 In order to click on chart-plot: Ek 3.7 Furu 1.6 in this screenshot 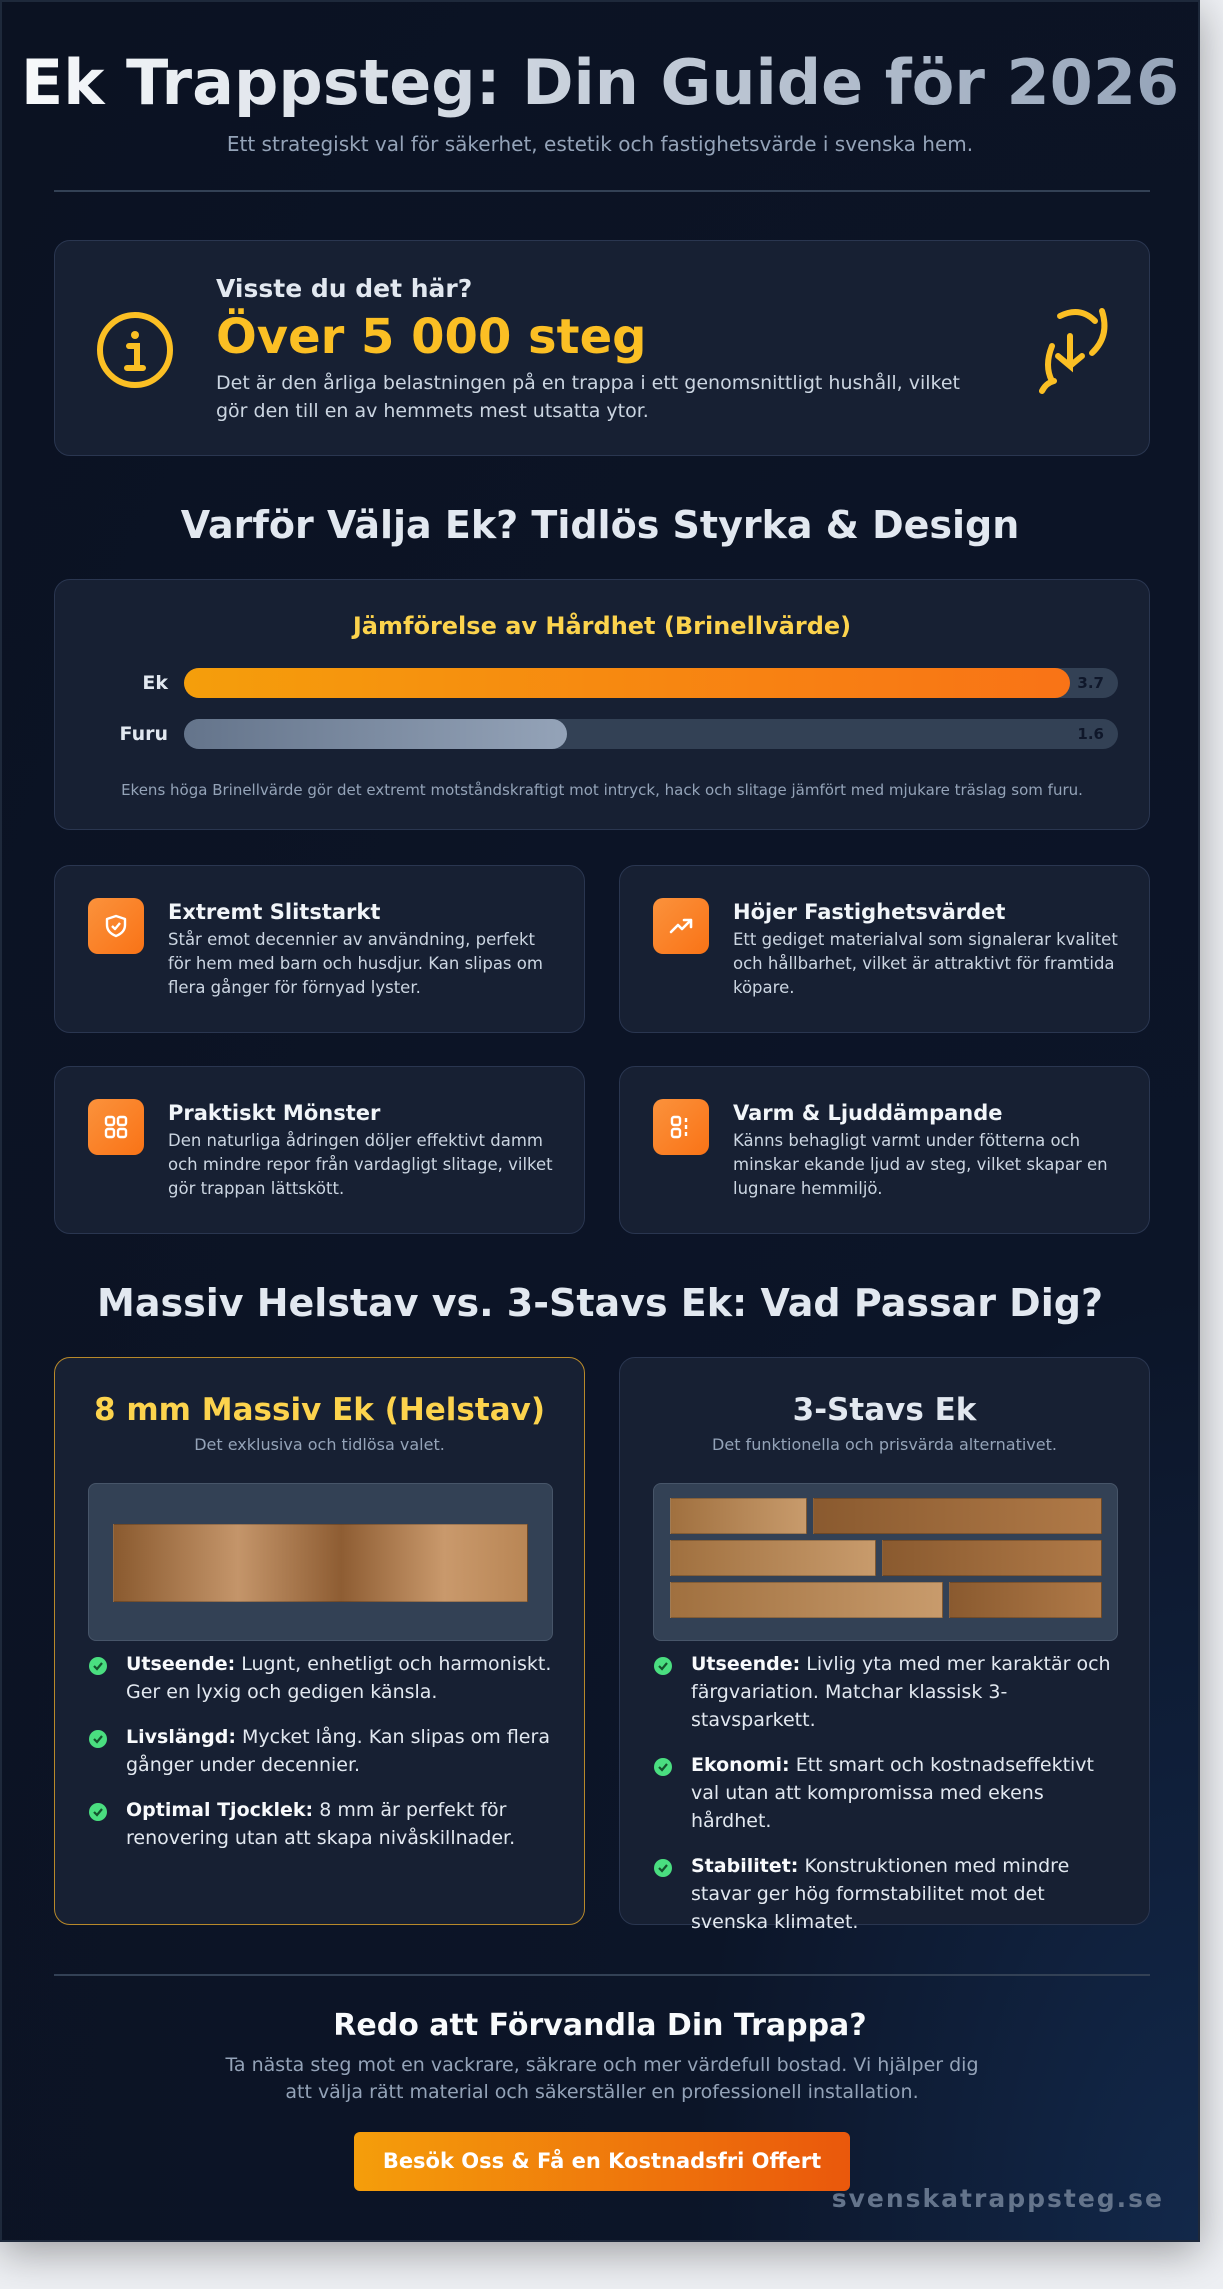, I will do `click(602, 704)`.